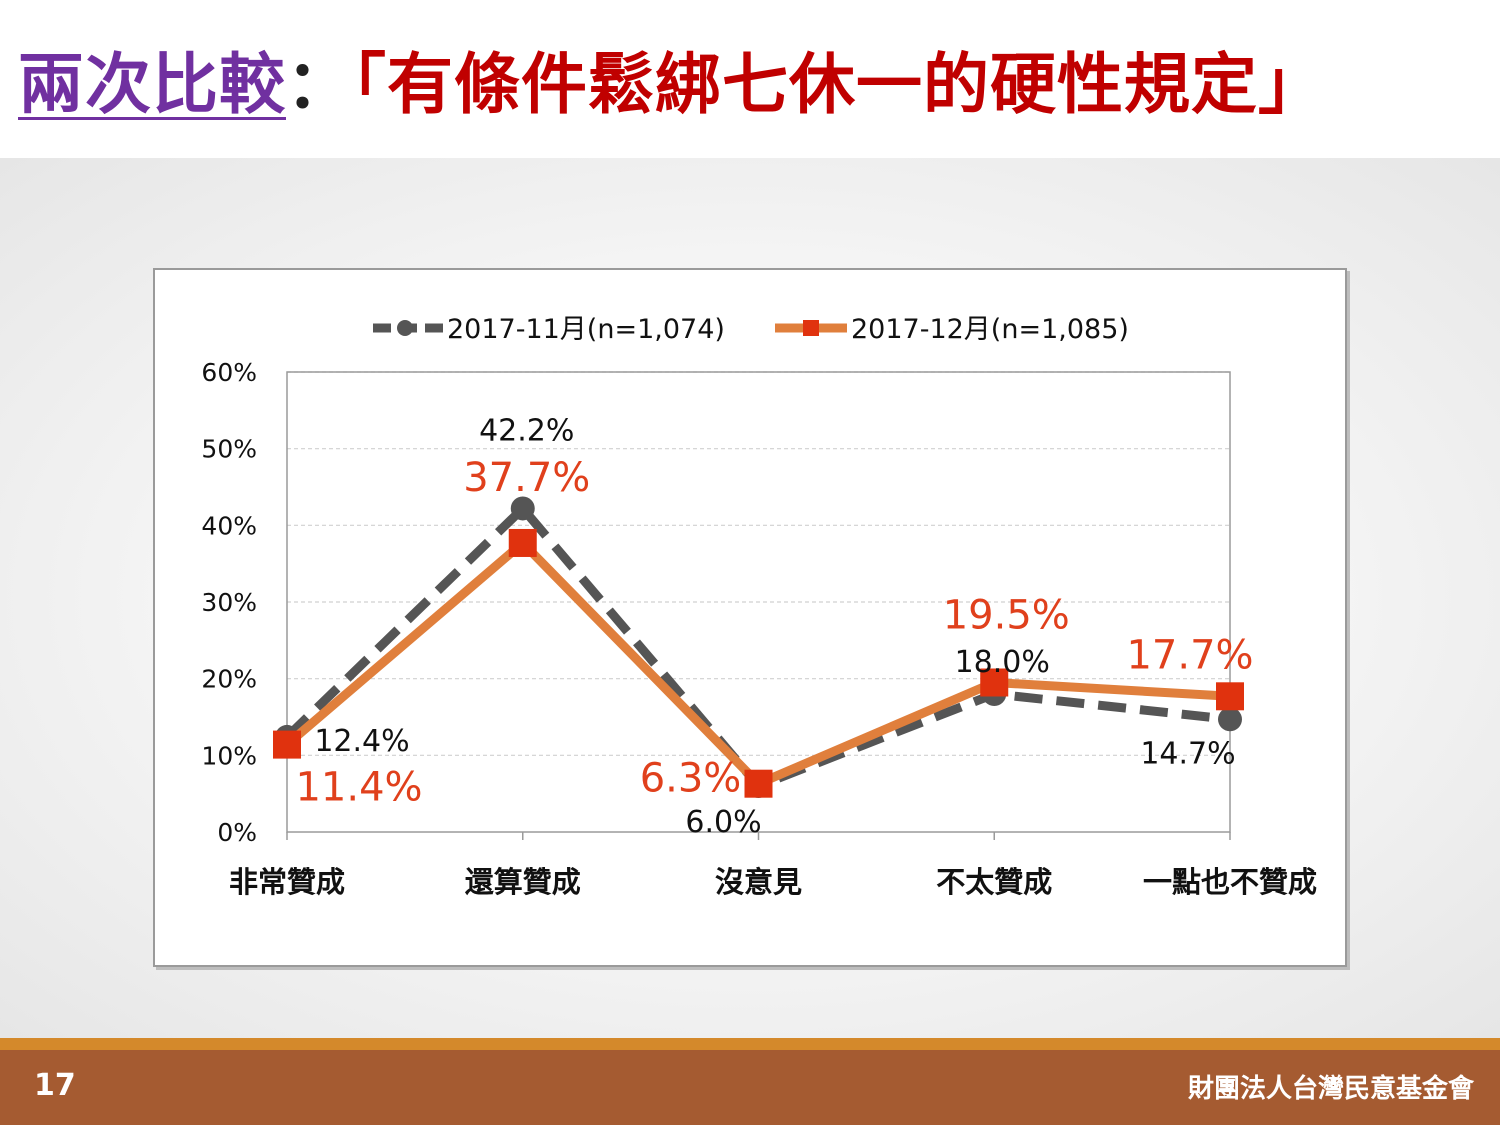  I want to click on series-2017-11-data-label: 42.2%, so click(526, 430).